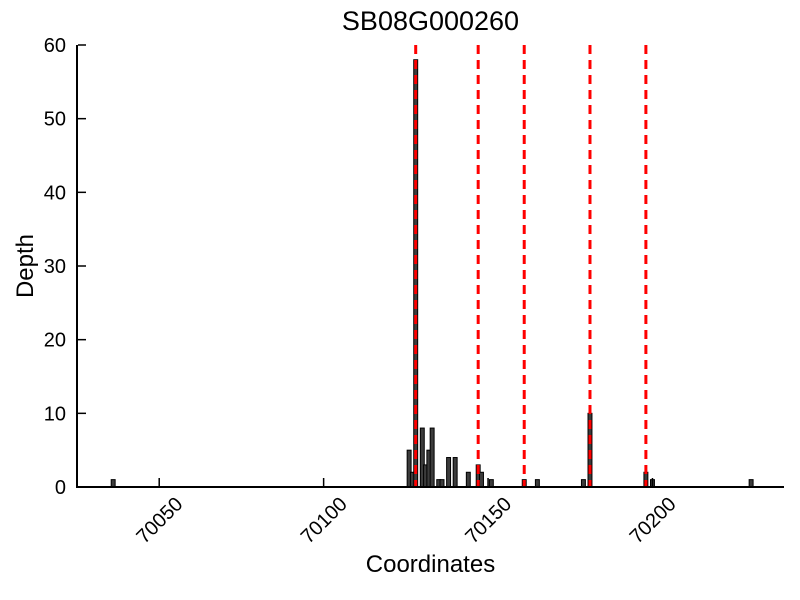 This screenshot has width=800, height=600. I want to click on y-tick-label: 20, so click(55, 341).